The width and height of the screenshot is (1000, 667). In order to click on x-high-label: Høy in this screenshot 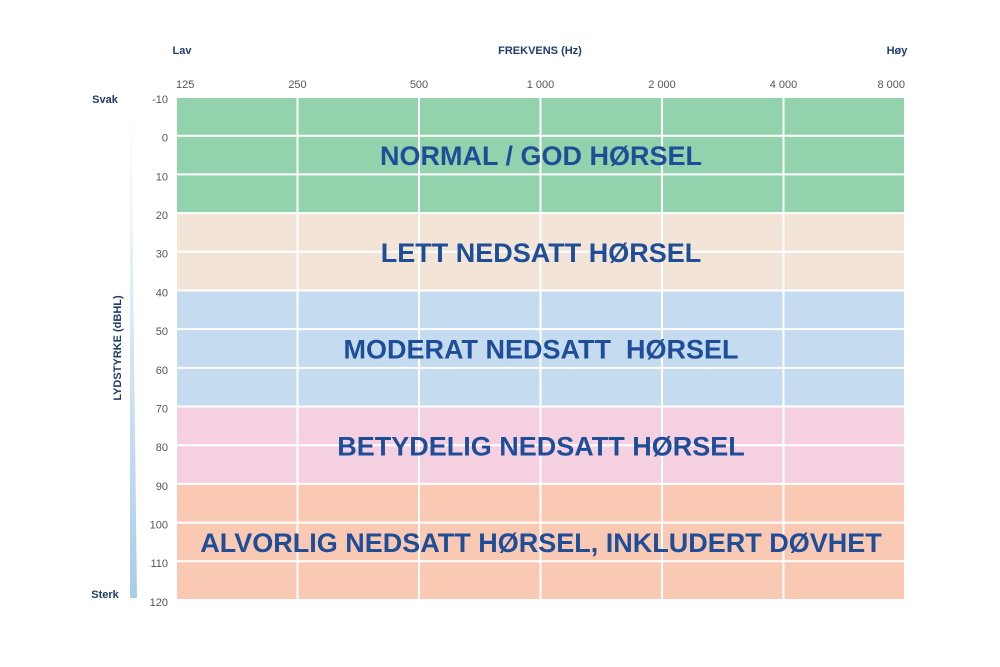, I will do `click(898, 51)`.